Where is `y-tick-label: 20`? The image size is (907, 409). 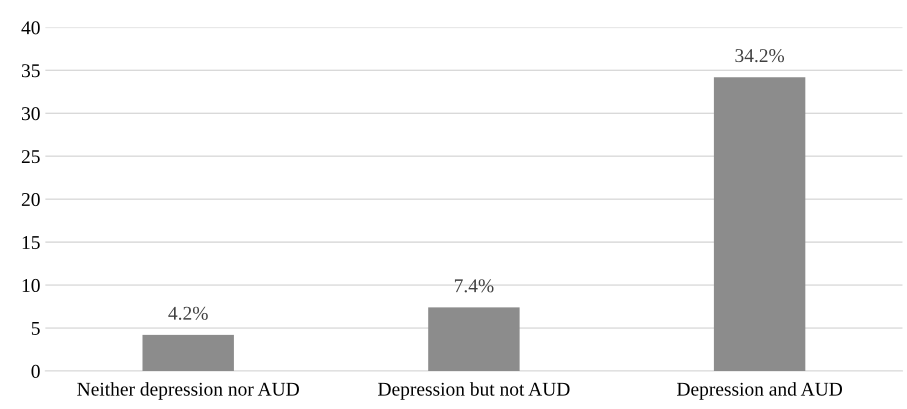 y-tick-label: 20 is located at coordinates (31, 199).